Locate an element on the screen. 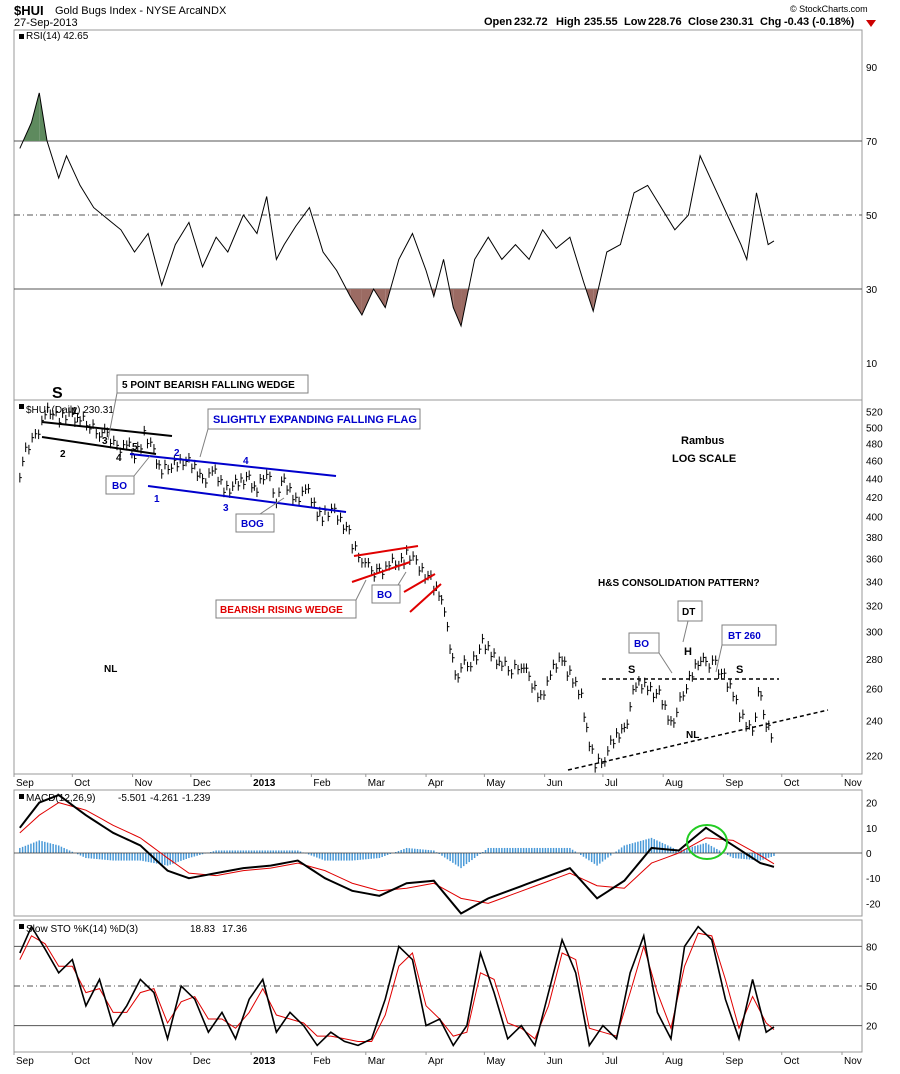 The height and width of the screenshot is (1074, 900). bo1-callout-pointer is located at coordinates (142, 466).